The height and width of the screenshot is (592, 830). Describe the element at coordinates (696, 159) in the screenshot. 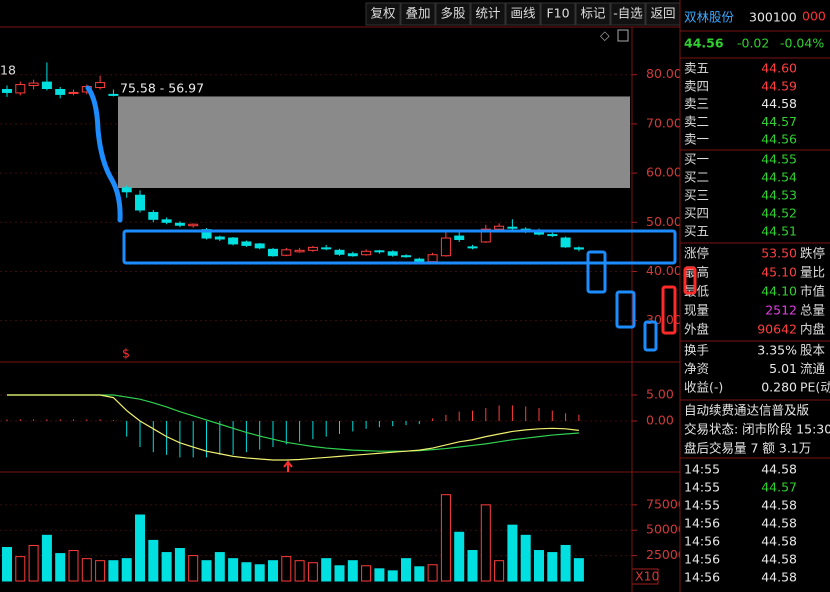

I see `row-label: 买一` at that location.